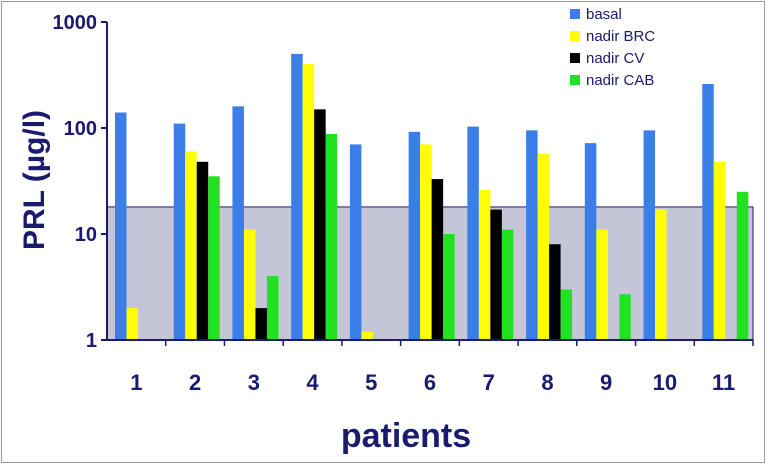 This screenshot has width=768, height=466. I want to click on x-tick-label: 6, so click(430, 382).